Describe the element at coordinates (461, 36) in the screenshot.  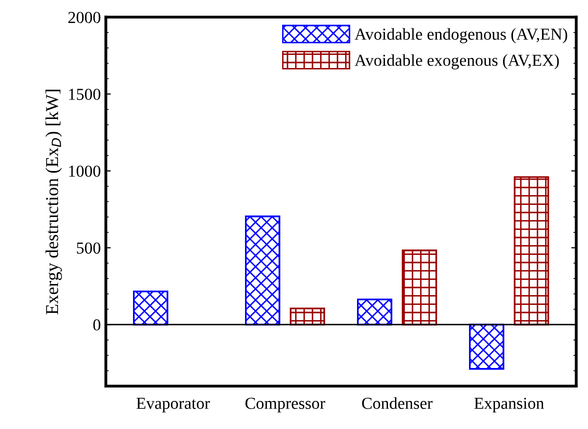
I see `legend-label: Avoidable endogenous (AV,EN)` at that location.